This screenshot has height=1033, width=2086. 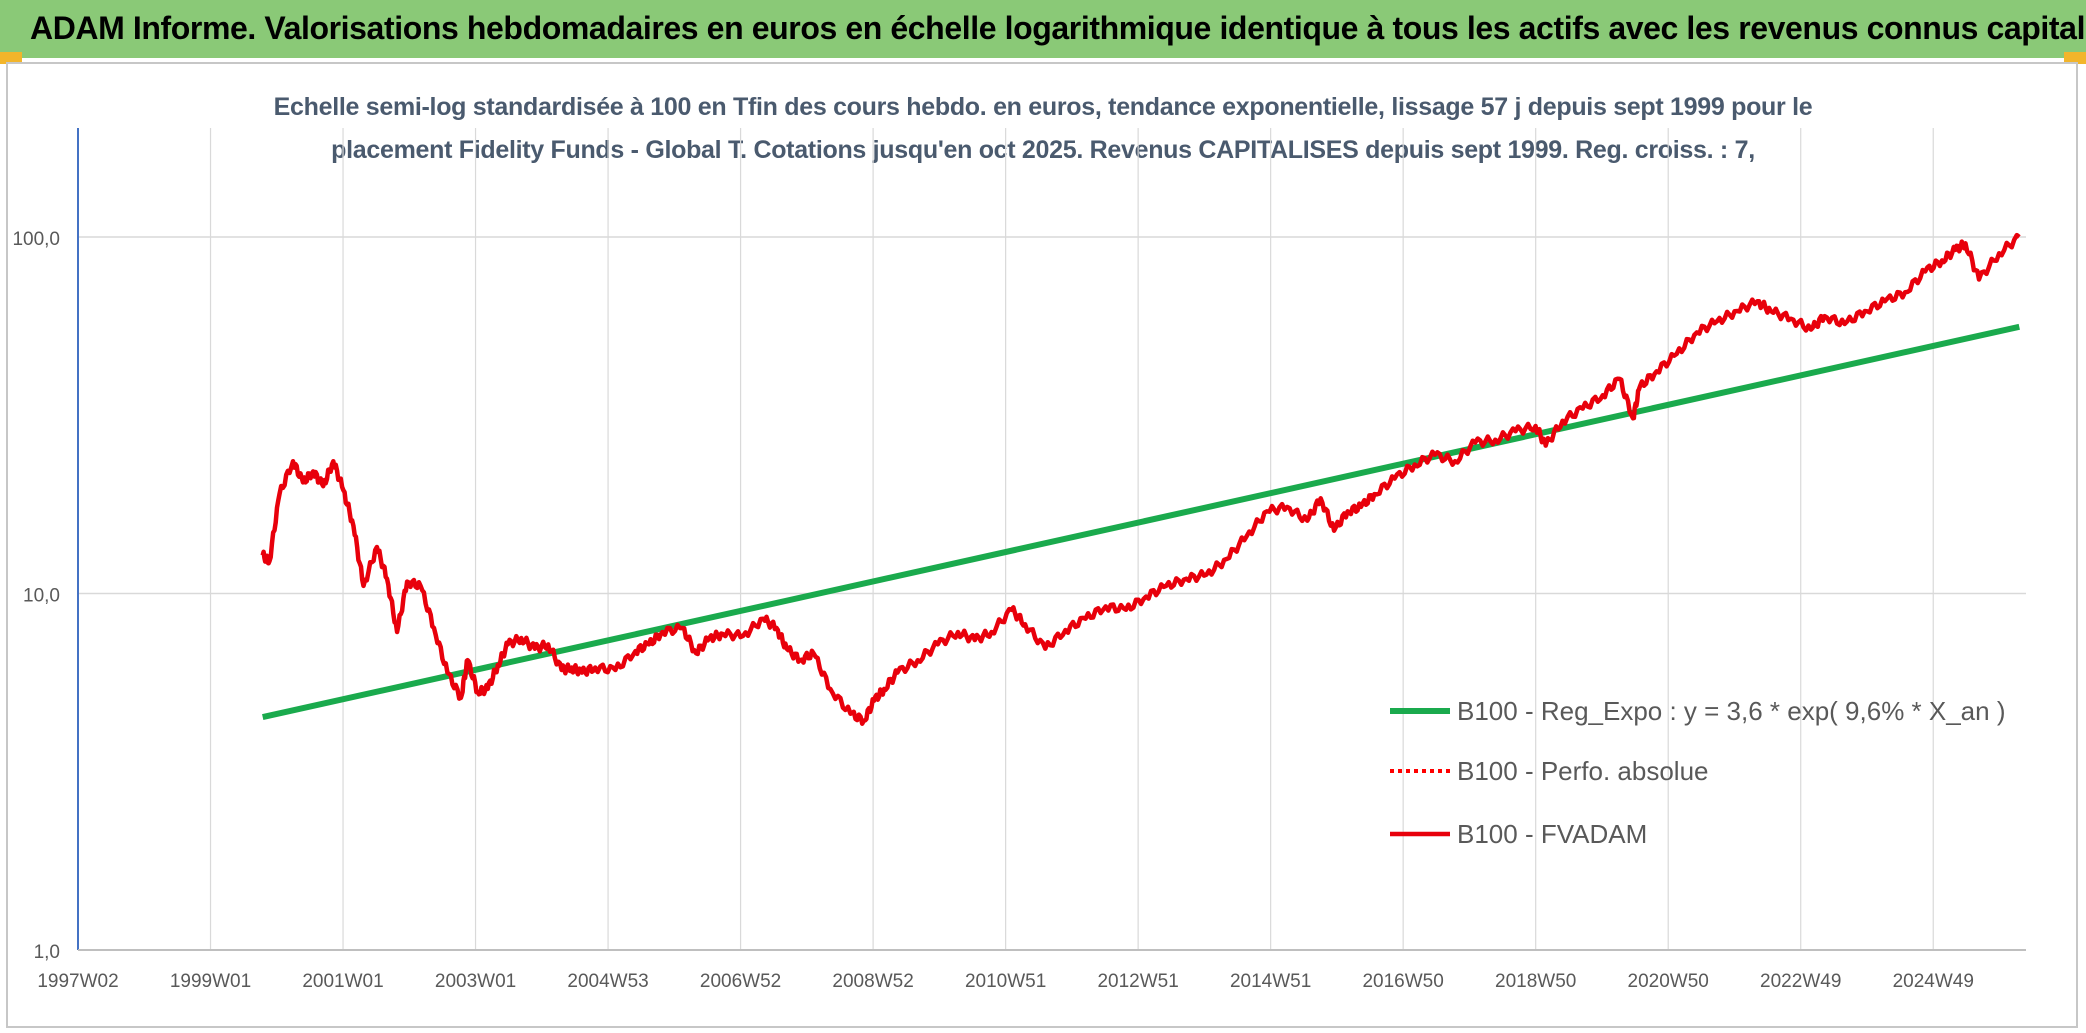 I want to click on x-tick-label: 2024W49, so click(x=1933, y=981).